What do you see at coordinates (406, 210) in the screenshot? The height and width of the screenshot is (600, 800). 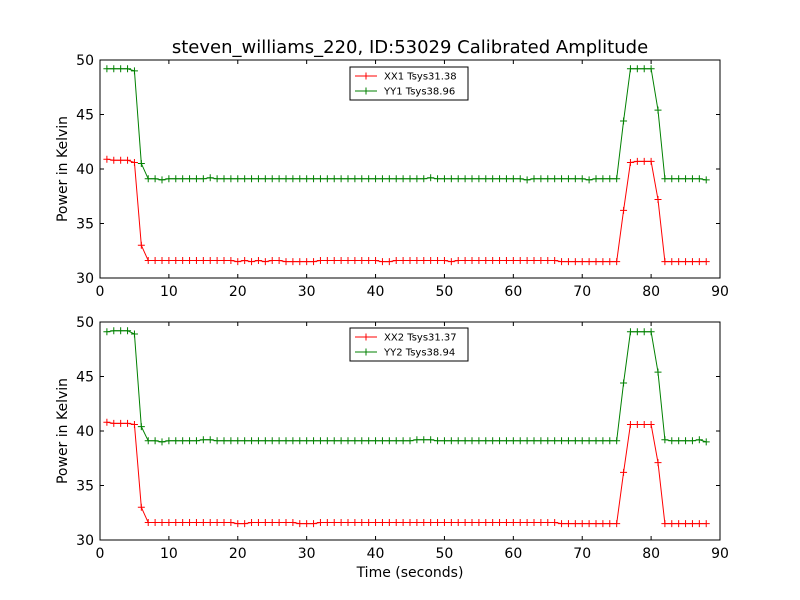 I see `series-line` at bounding box center [406, 210].